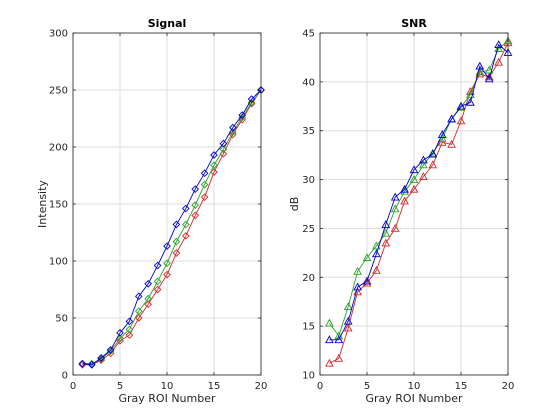  Describe the element at coordinates (461, 386) in the screenshot. I see `x-tick-label: 15` at that location.